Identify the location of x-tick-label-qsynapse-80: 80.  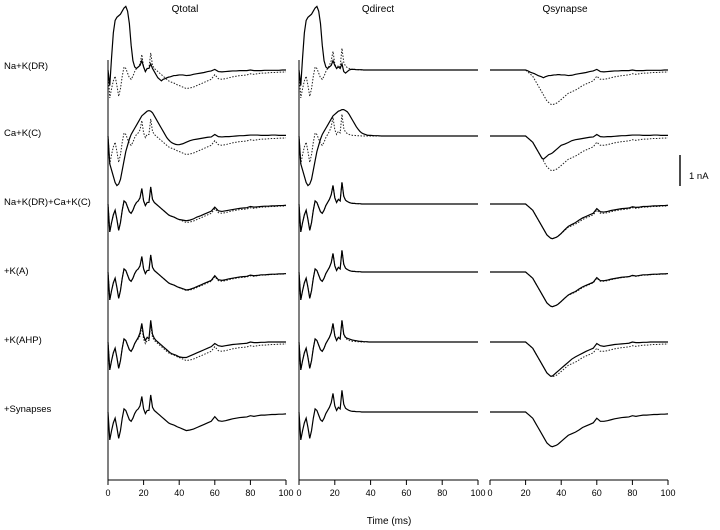
(632, 493).